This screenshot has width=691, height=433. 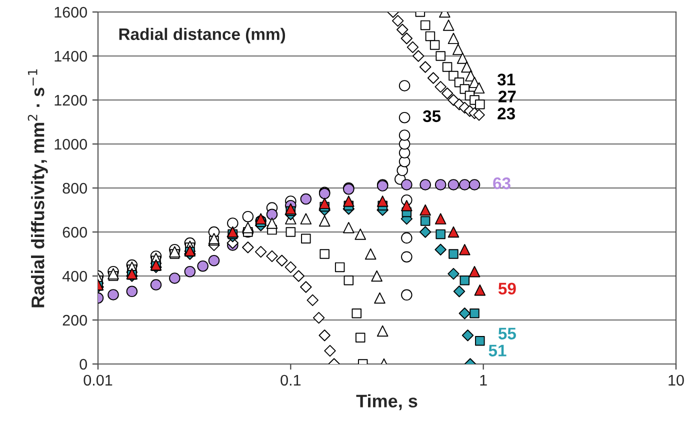 What do you see at coordinates (387, 402) in the screenshot?
I see `x-axis-title: Time, s` at bounding box center [387, 402].